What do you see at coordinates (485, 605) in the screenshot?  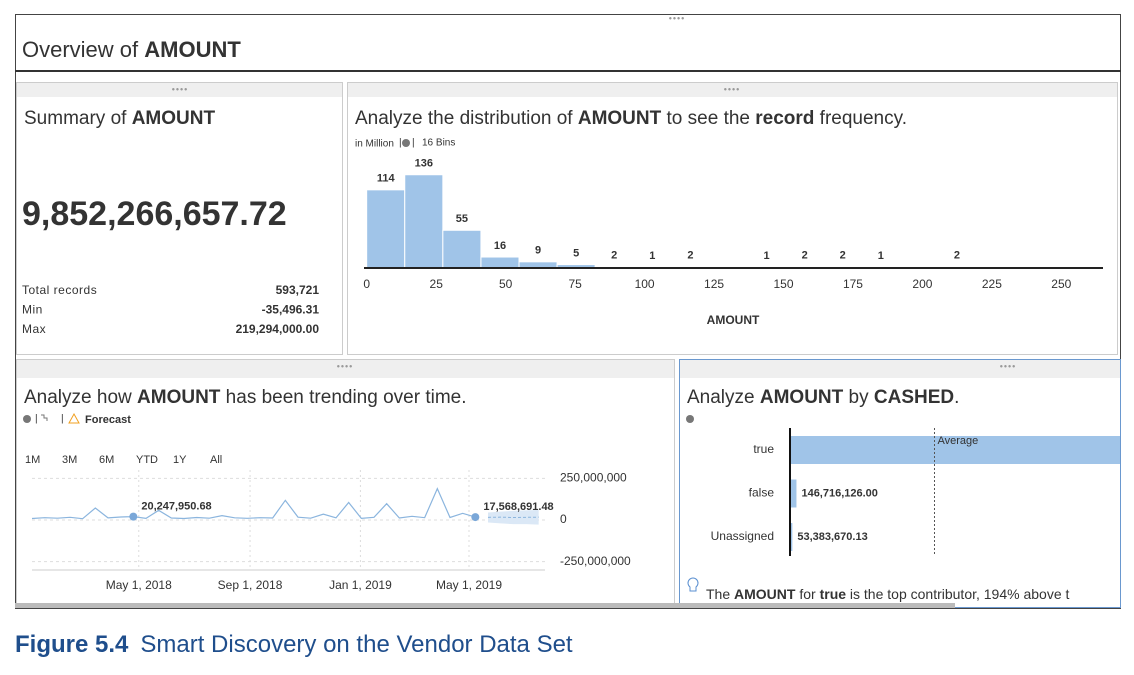 I see `scrollbar` at bounding box center [485, 605].